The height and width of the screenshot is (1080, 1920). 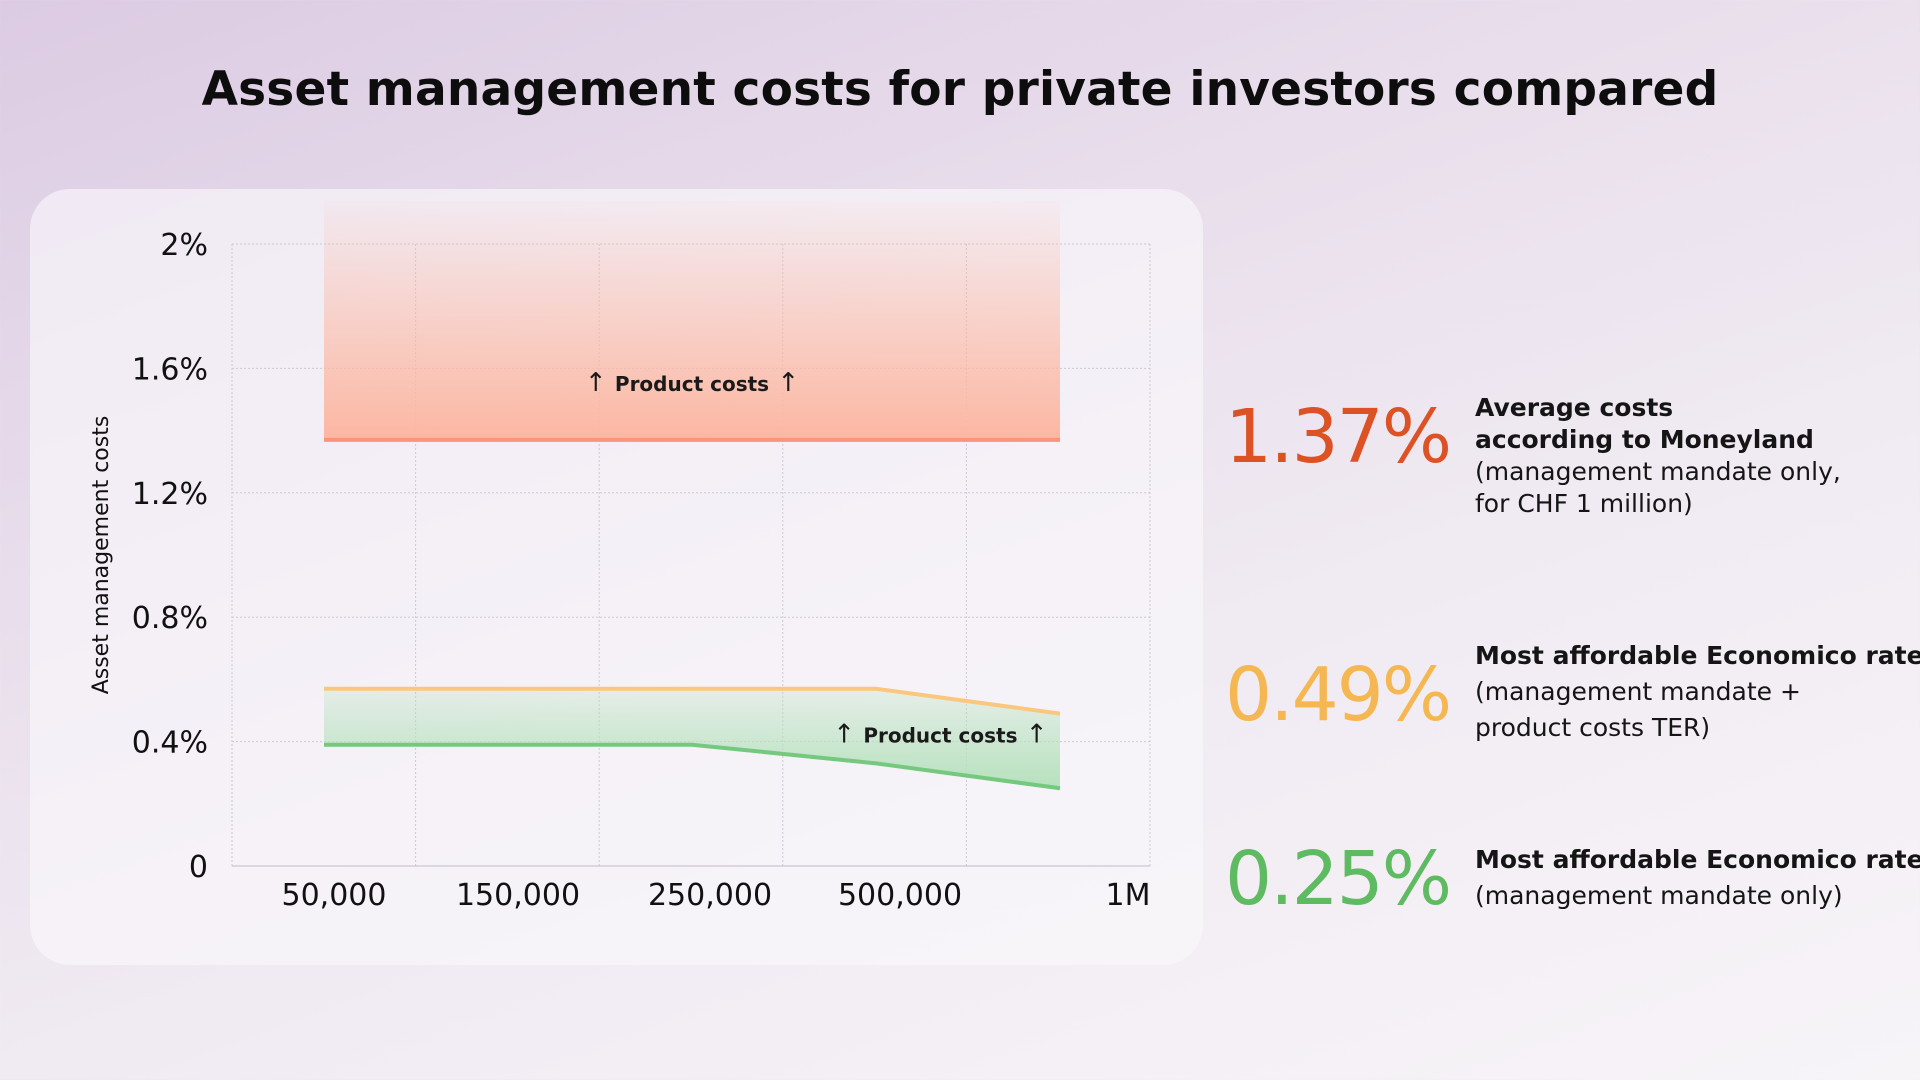 What do you see at coordinates (1697, 859) in the screenshot?
I see `stat-economico-mandate-heading: Most affordable Economico rate` at bounding box center [1697, 859].